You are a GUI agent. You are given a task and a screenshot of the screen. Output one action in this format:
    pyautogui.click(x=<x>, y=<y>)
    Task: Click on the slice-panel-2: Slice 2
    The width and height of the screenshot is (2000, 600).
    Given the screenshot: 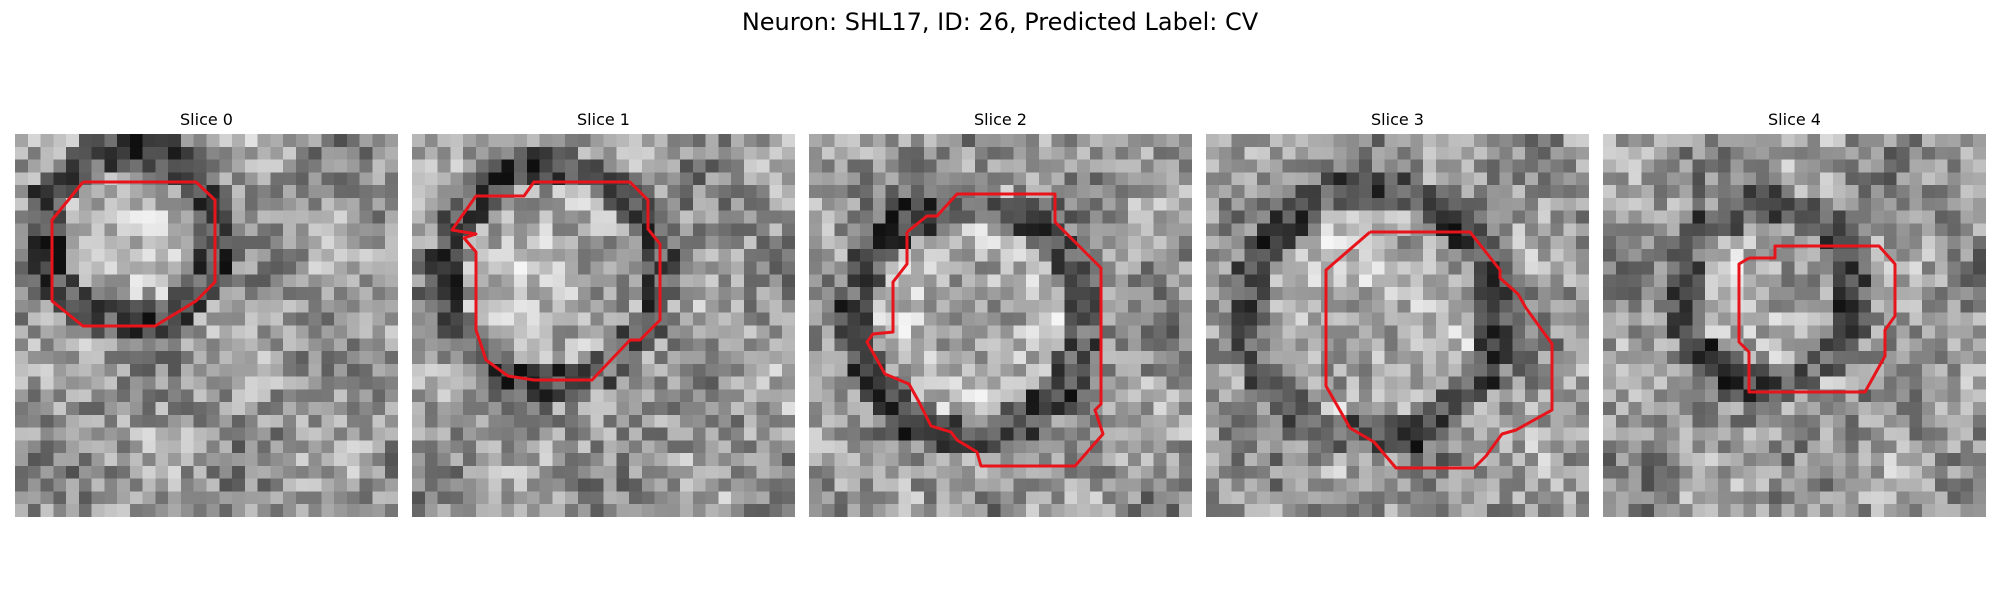 What is the action you would take?
    pyautogui.click(x=1000, y=312)
    